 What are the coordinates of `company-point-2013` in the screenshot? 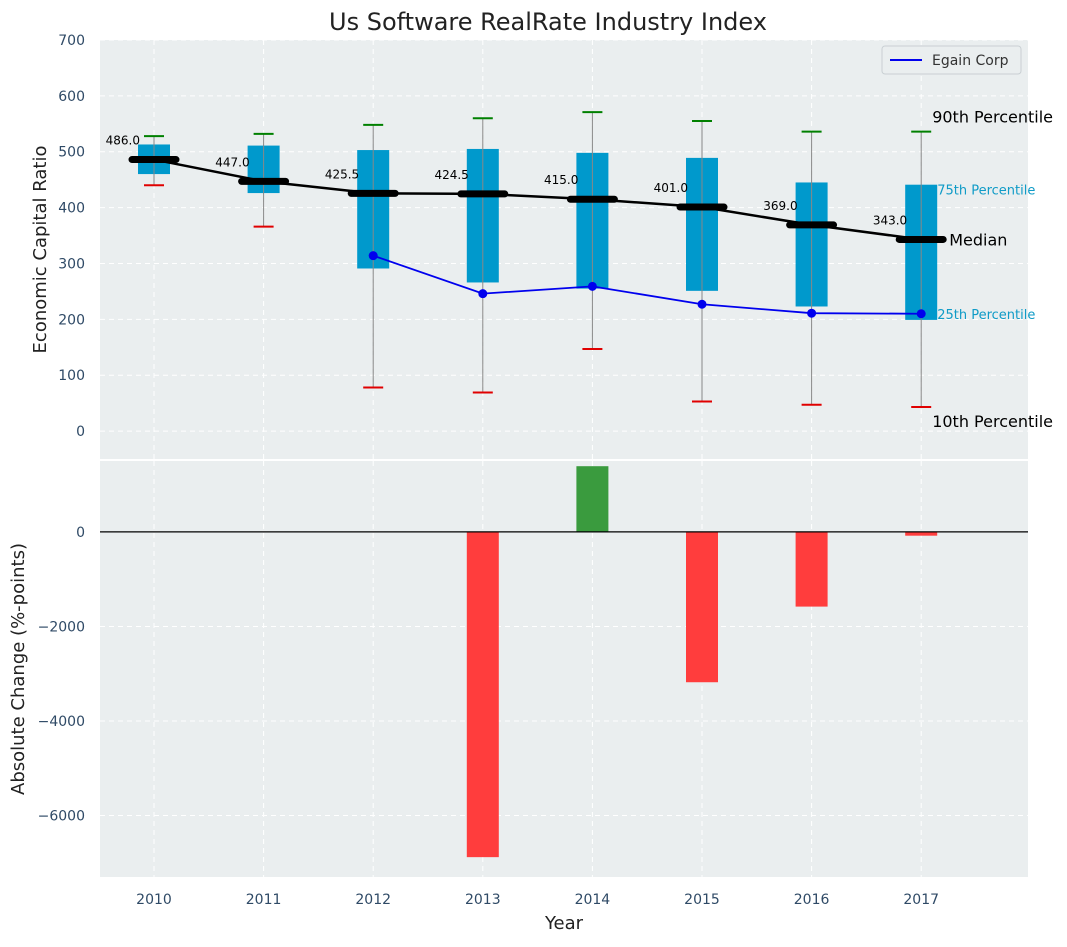 It's located at (483, 294).